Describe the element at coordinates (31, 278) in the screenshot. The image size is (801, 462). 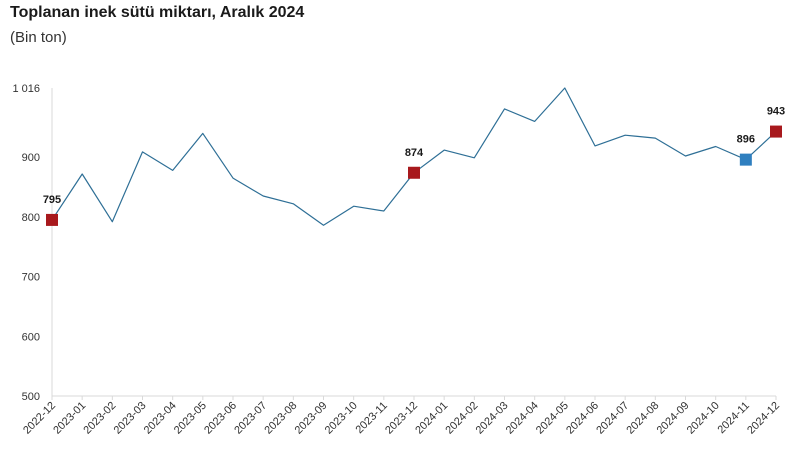
I see `y-tick-label: 700` at that location.